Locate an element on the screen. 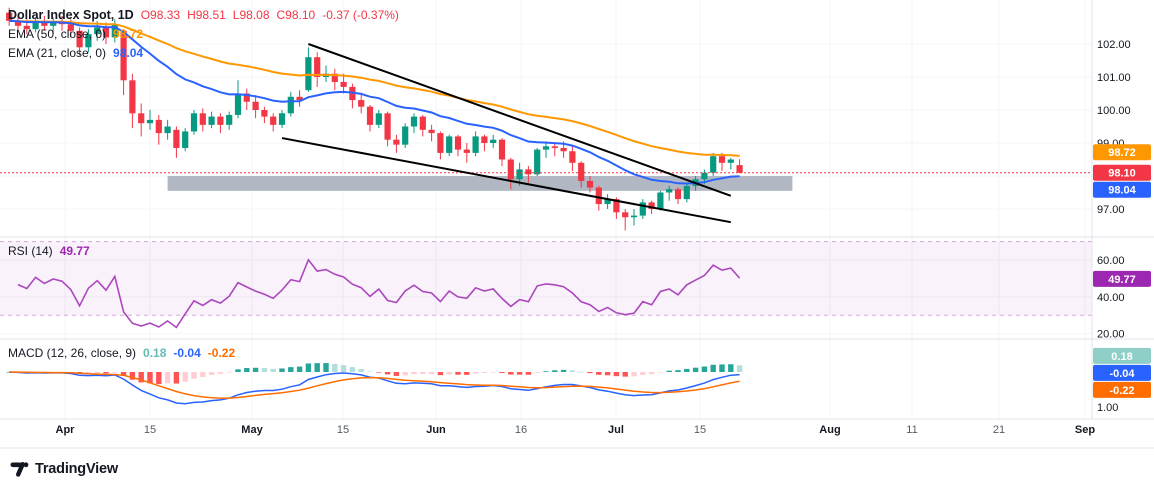 The height and width of the screenshot is (485, 1154). price-axis-label: 97.00 is located at coordinates (1111, 210).